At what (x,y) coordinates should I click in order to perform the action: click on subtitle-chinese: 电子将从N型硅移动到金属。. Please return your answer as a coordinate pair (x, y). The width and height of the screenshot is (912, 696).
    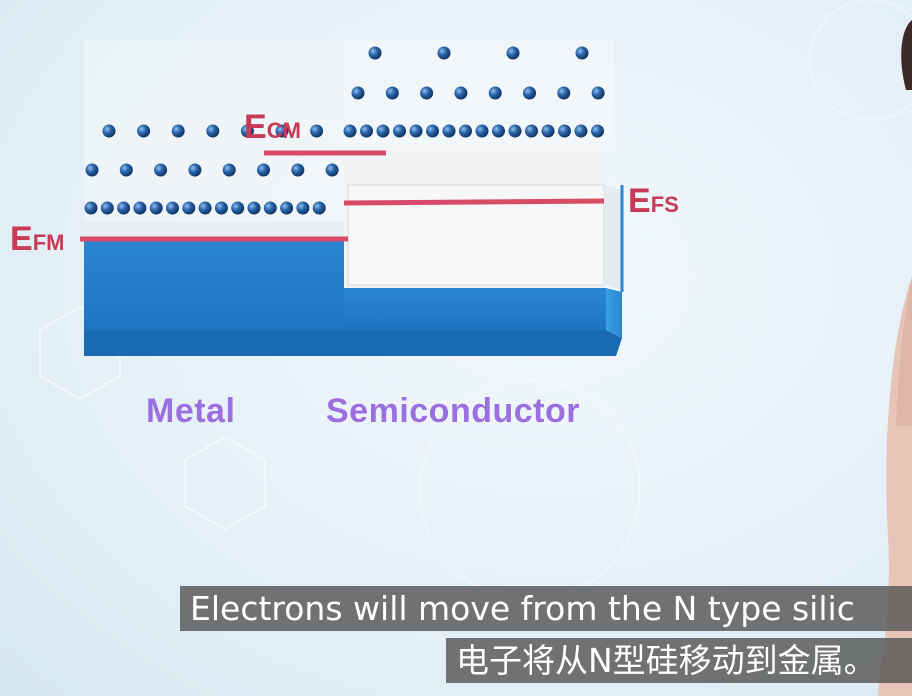
    Looking at the image, I should click on (679, 660).